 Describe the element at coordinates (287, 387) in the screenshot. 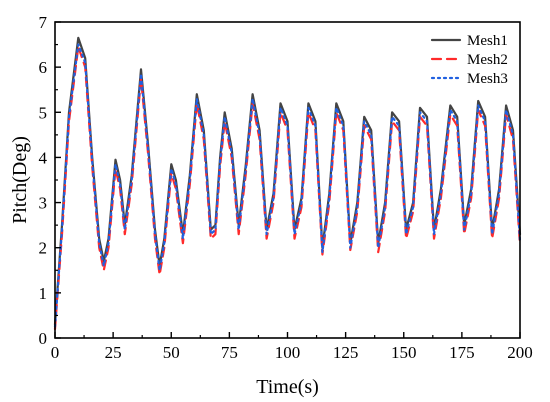

I see `x-axis-title: Time(s)` at that location.